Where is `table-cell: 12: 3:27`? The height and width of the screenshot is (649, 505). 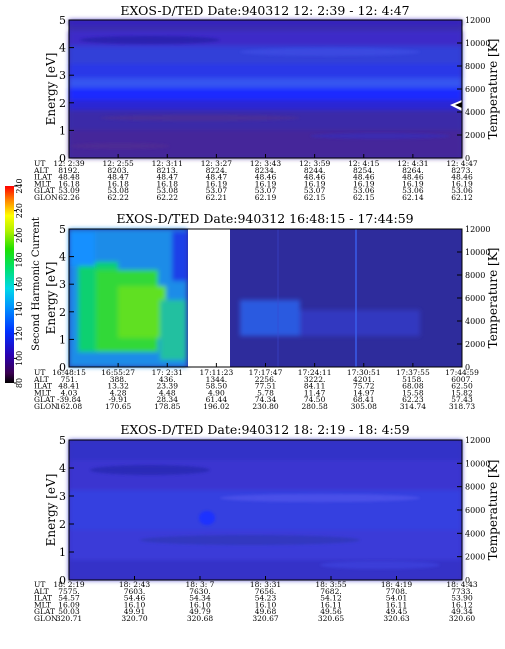
table-cell: 12: 3:27 is located at coordinates (217, 163).